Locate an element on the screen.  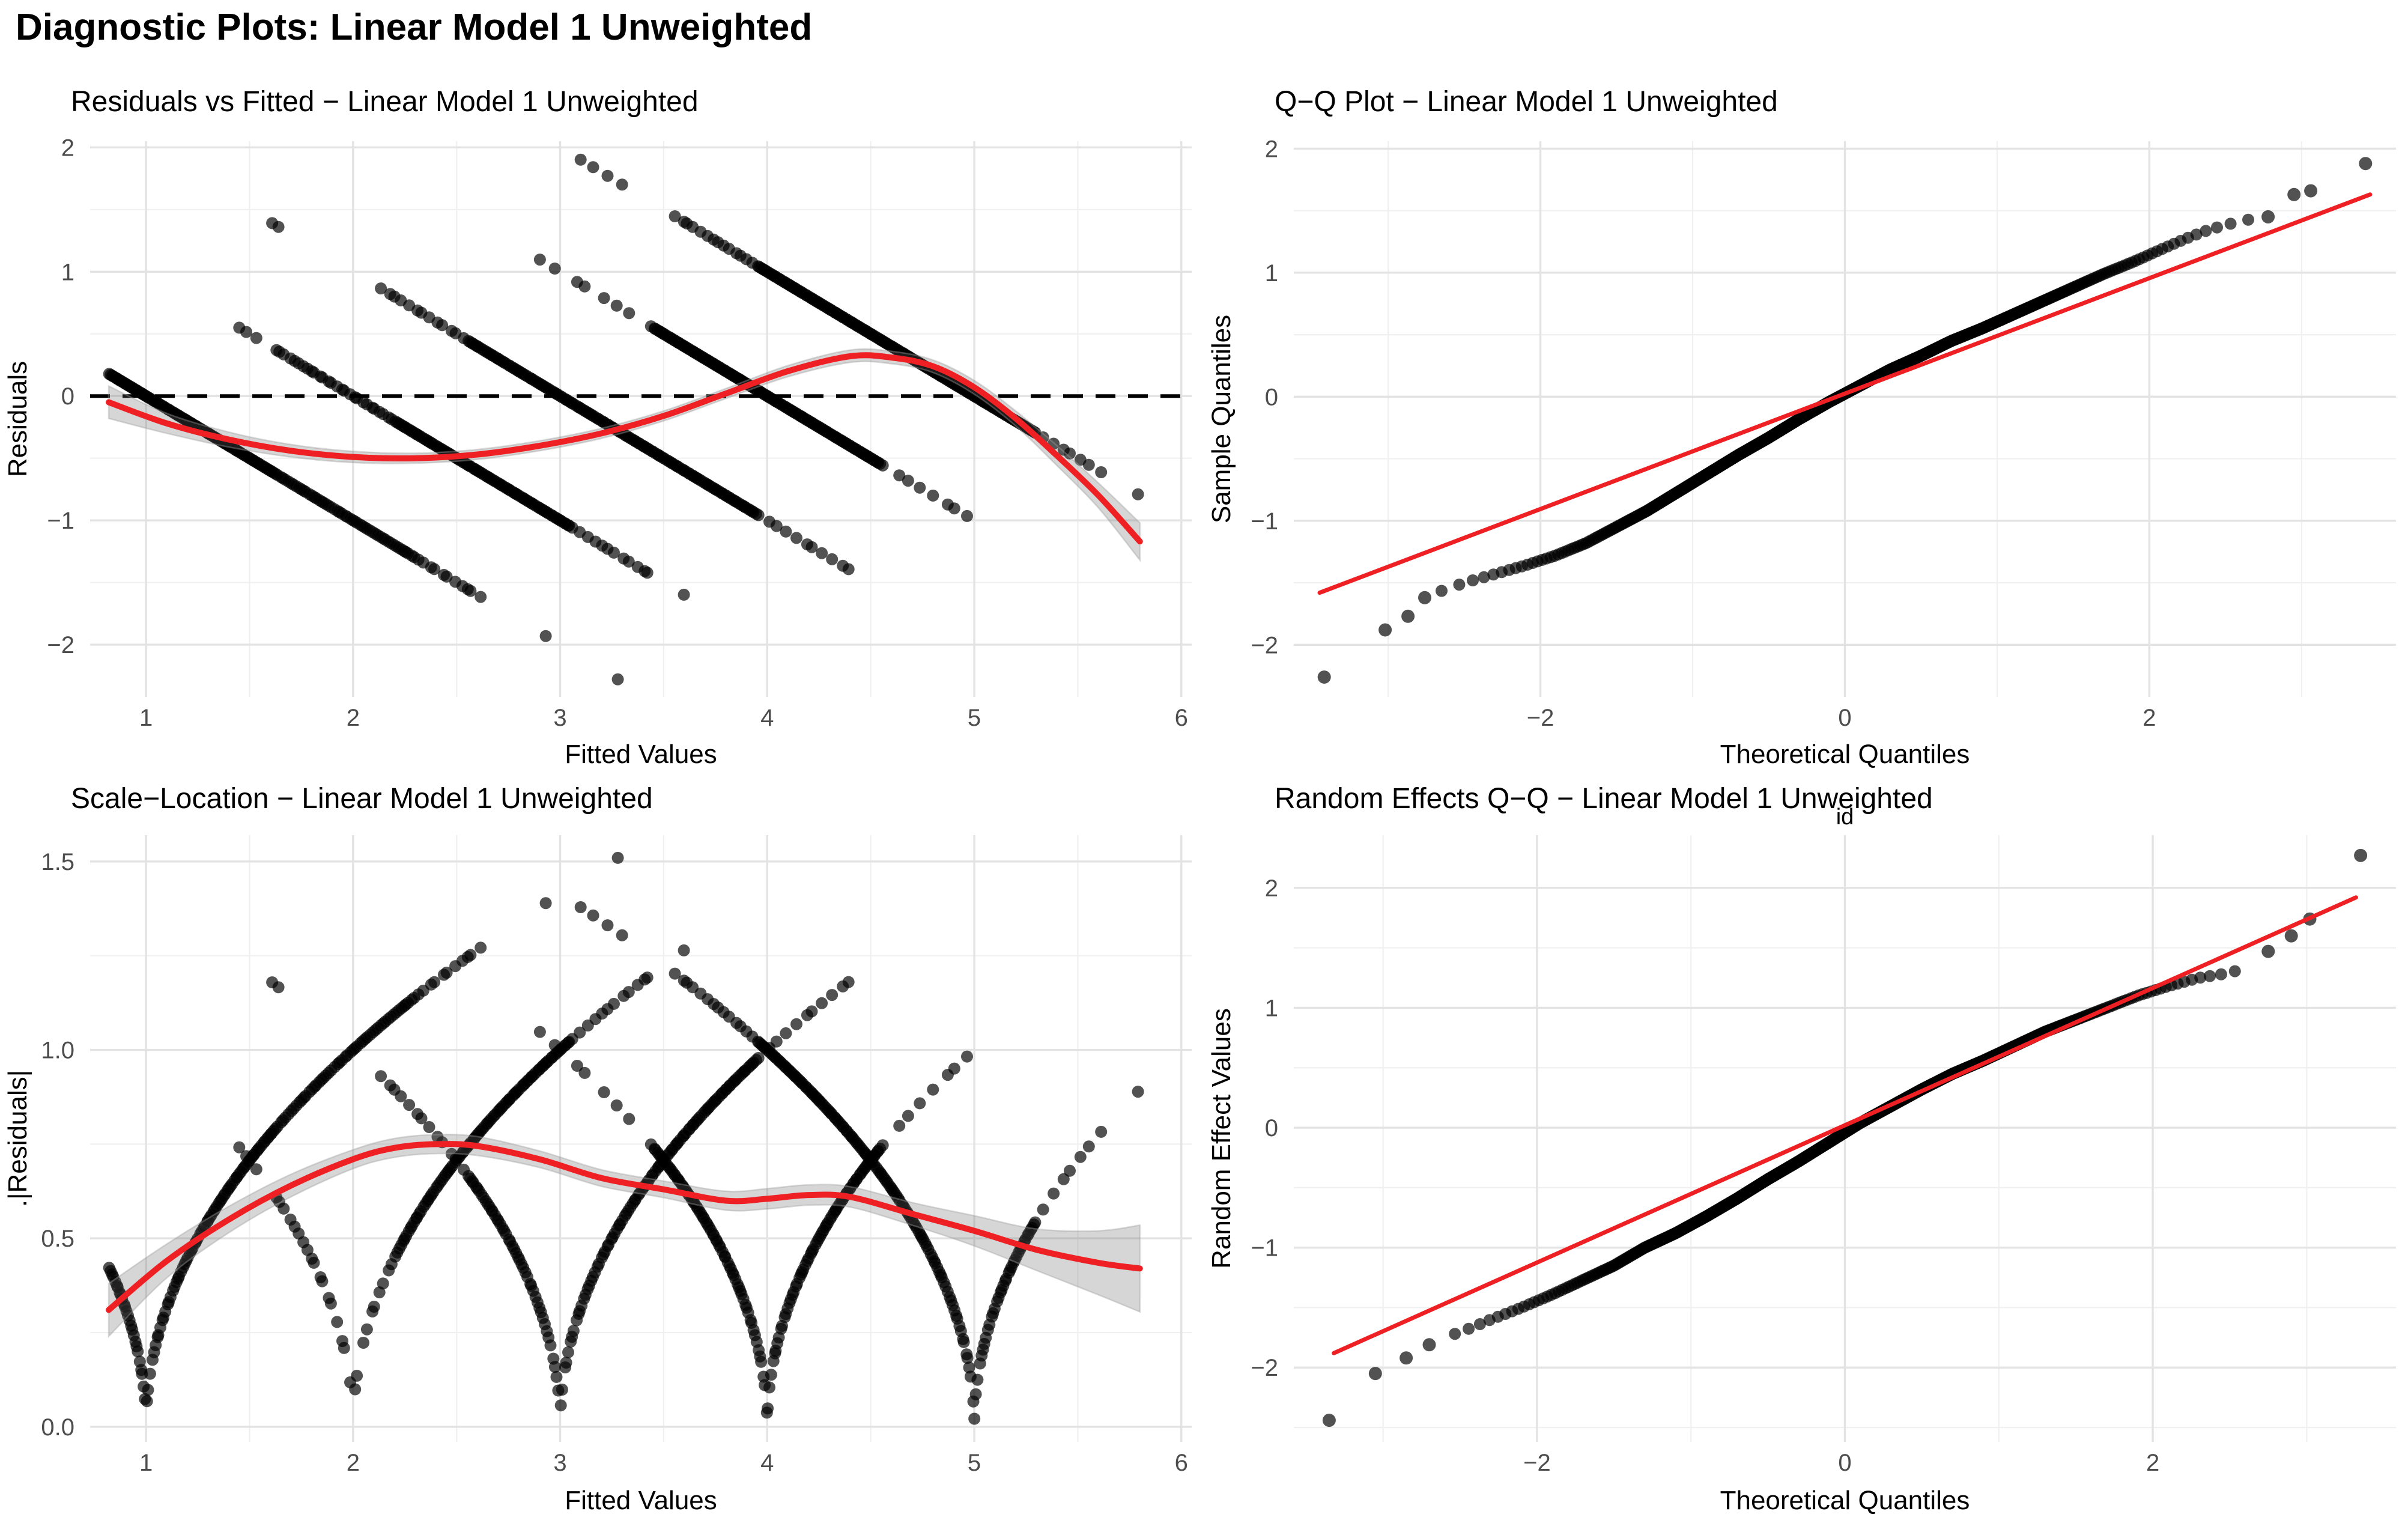
qq-reference-line is located at coordinates (1845, 393).